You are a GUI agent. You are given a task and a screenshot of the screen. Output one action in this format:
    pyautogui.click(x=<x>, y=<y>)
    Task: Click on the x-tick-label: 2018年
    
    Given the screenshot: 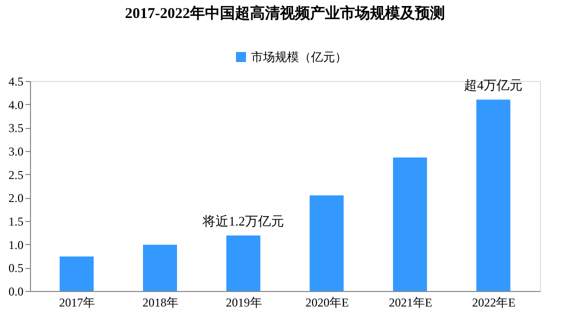 What is the action you would take?
    pyautogui.click(x=160, y=303)
    